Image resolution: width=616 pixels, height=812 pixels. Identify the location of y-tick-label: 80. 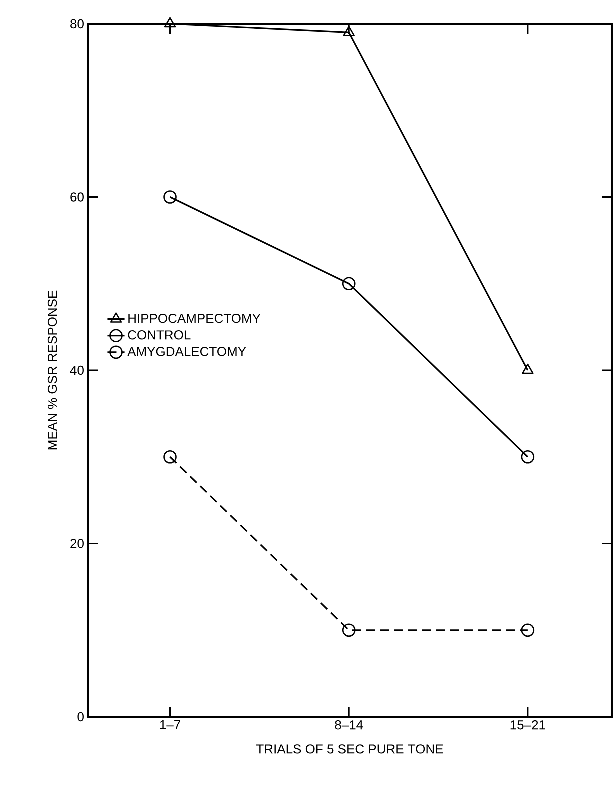
(77, 24).